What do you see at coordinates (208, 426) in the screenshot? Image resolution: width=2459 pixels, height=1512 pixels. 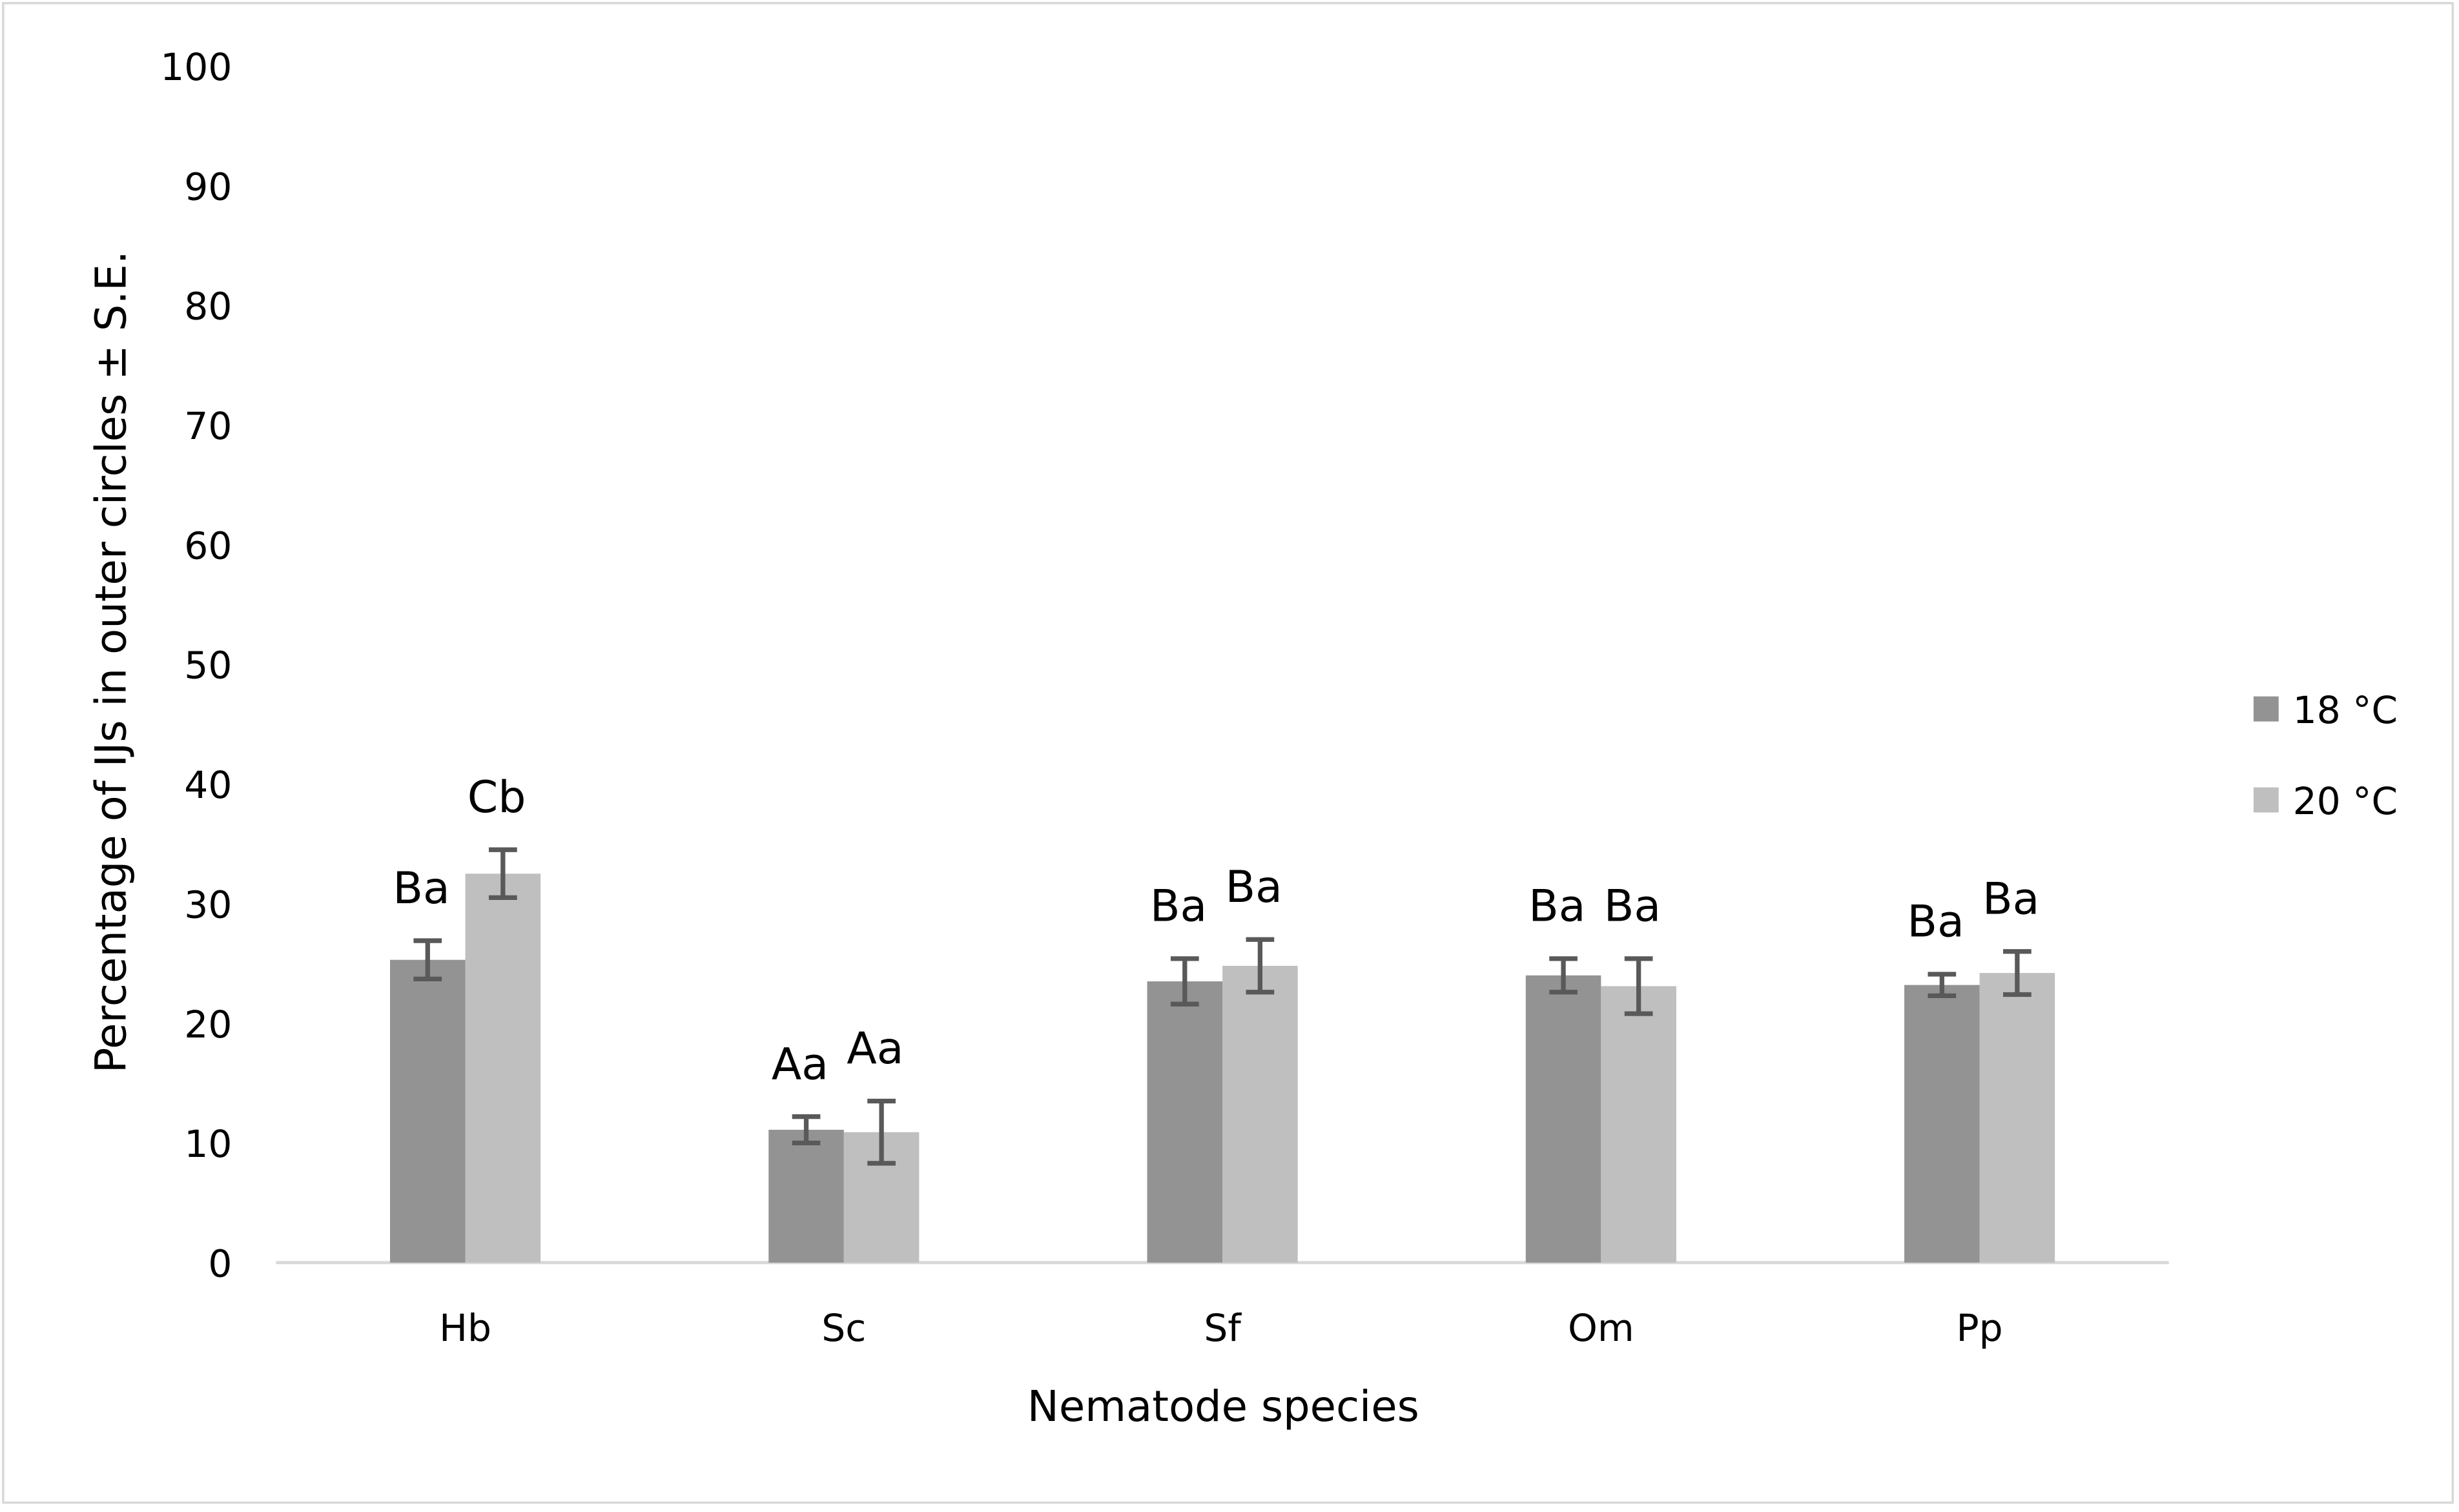 I see `y-tick-label: 70` at bounding box center [208, 426].